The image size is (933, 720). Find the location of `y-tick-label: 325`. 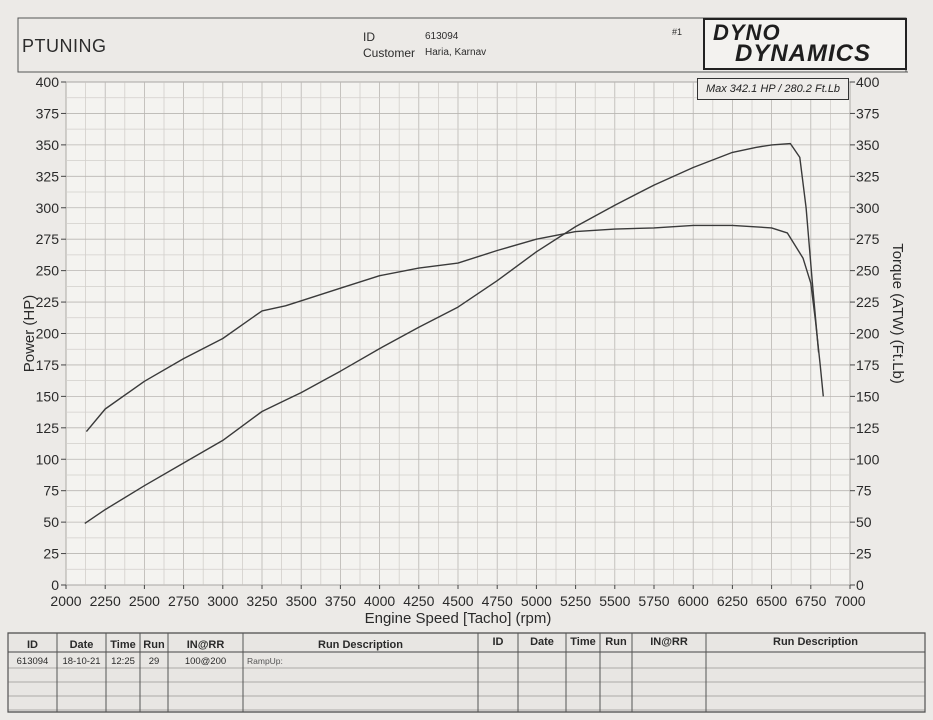

y-tick-label: 325 is located at coordinates (48, 176).